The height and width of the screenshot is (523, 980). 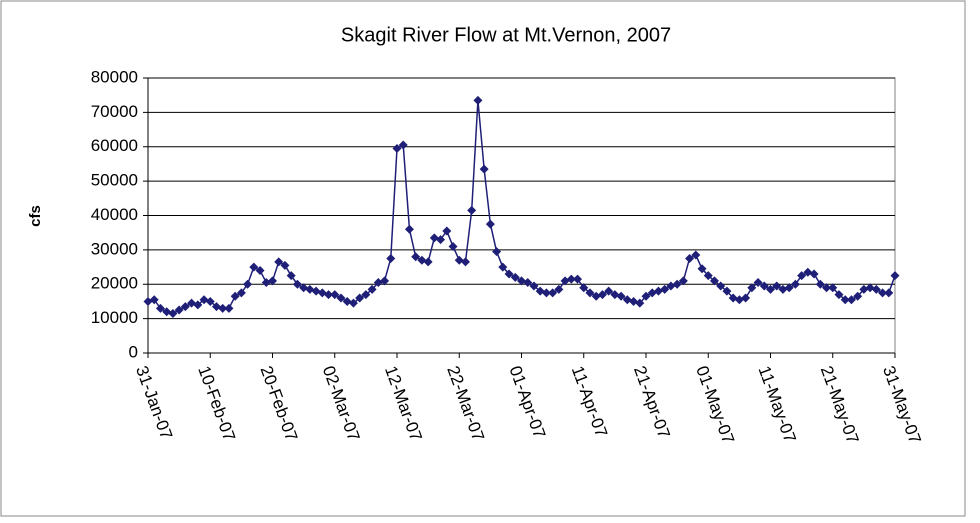 I want to click on y-tick-label: 10000, so click(x=114, y=317).